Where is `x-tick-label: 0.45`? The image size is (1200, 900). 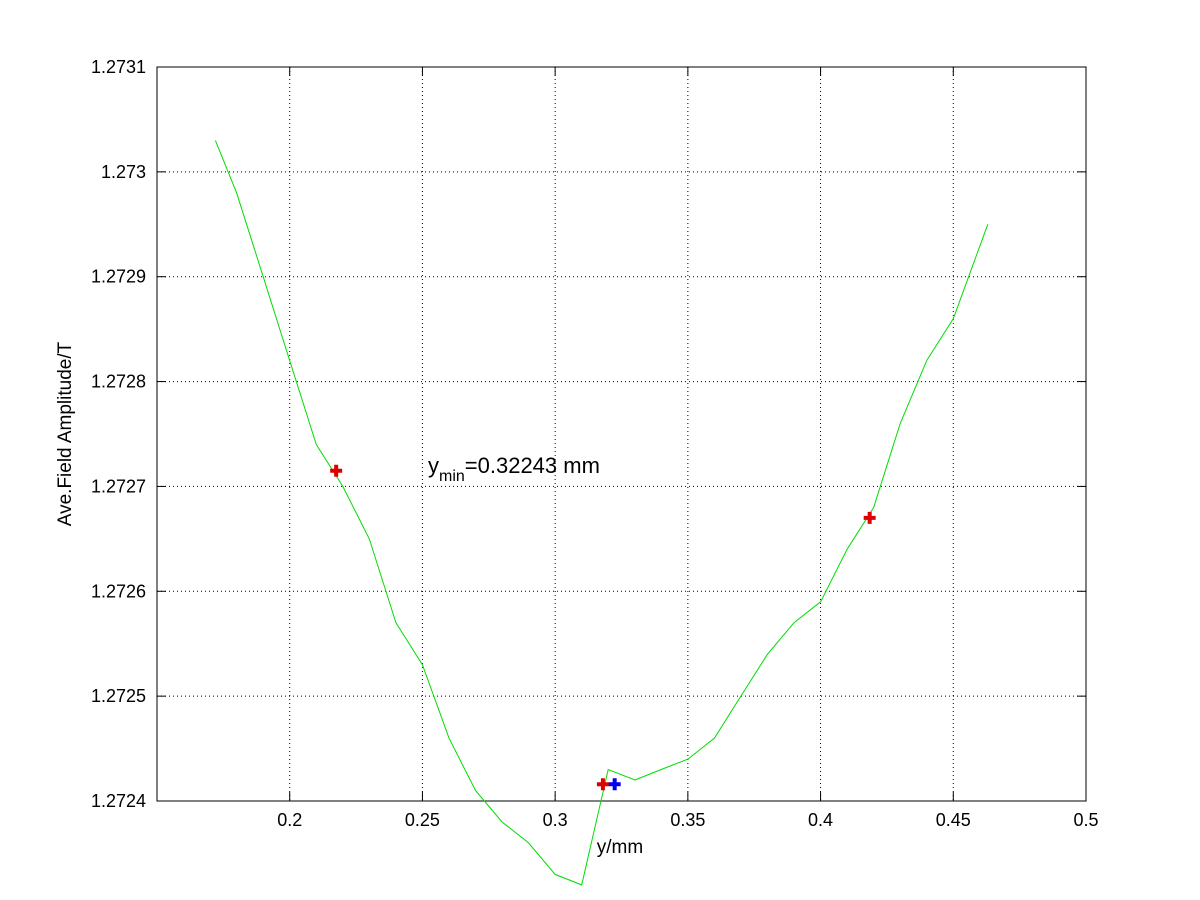 x-tick-label: 0.45 is located at coordinates (953, 820).